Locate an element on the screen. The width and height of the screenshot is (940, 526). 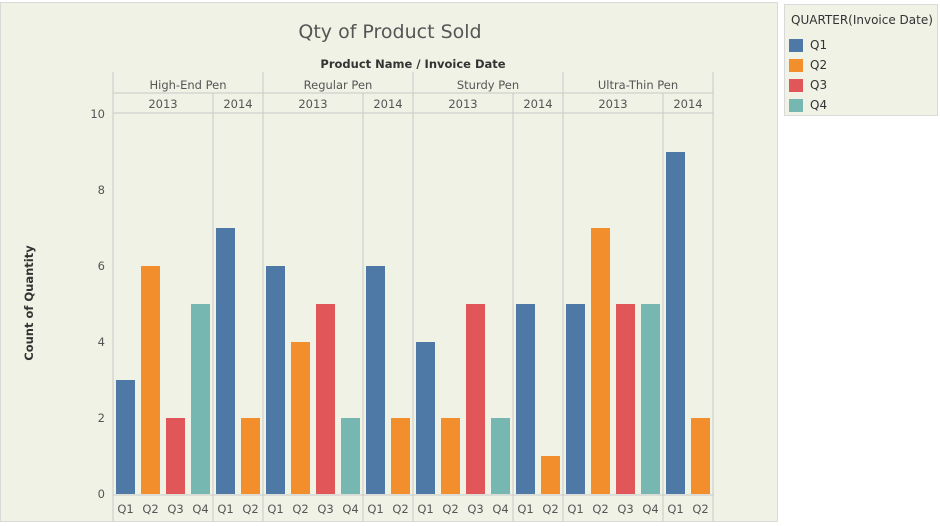
y-tick-label: 8 is located at coordinates (101, 190).